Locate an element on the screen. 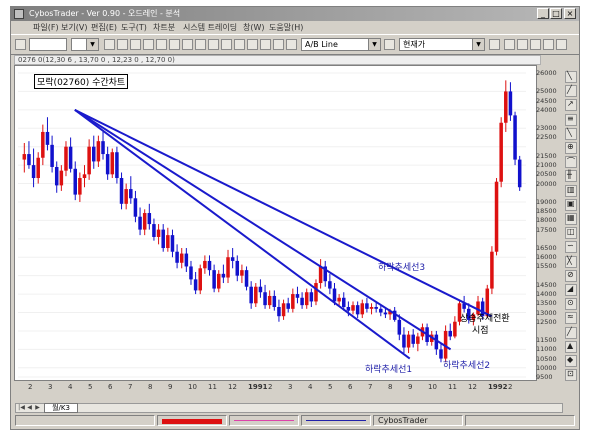 The image size is (590, 437). price-type-combo: 현재가 ▼ is located at coordinates (442, 44).